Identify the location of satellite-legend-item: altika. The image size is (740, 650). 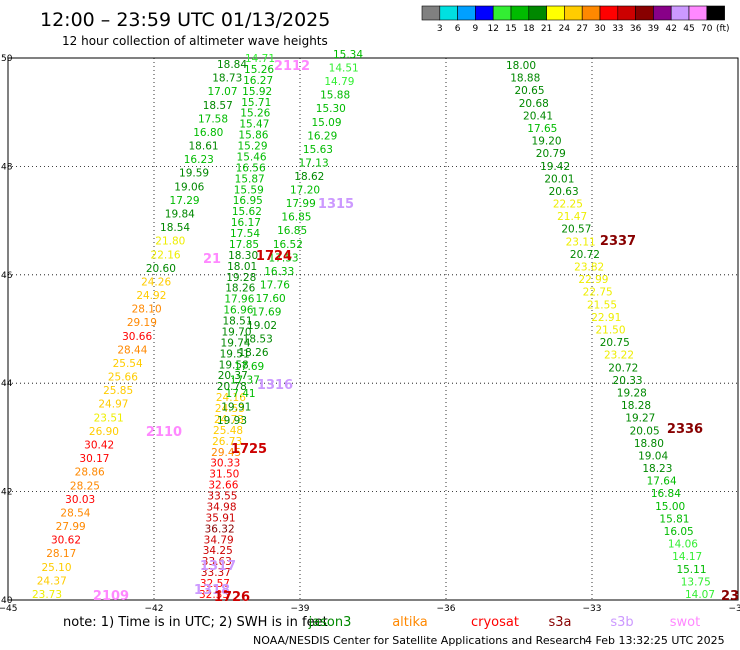
(410, 622).